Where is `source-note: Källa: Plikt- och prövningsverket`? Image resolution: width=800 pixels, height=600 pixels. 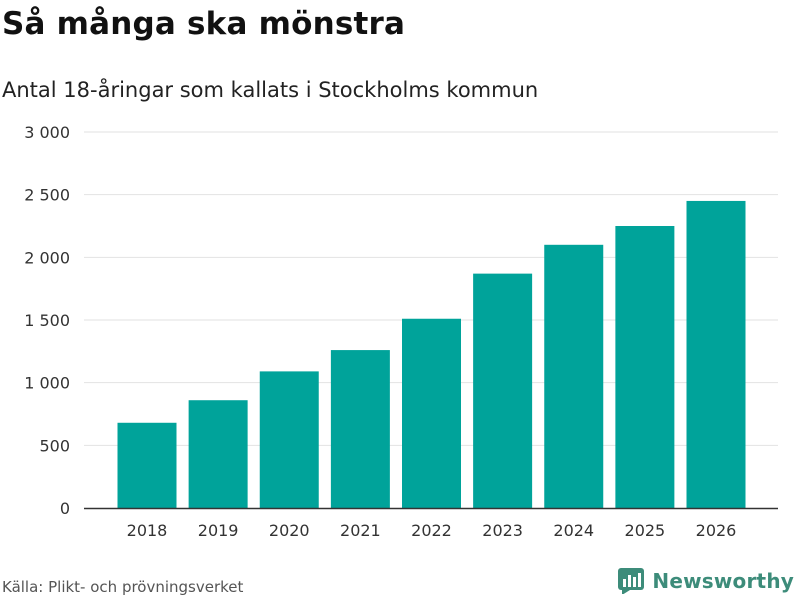 source-note: Källa: Plikt- och prövningsverket is located at coordinates (123, 587).